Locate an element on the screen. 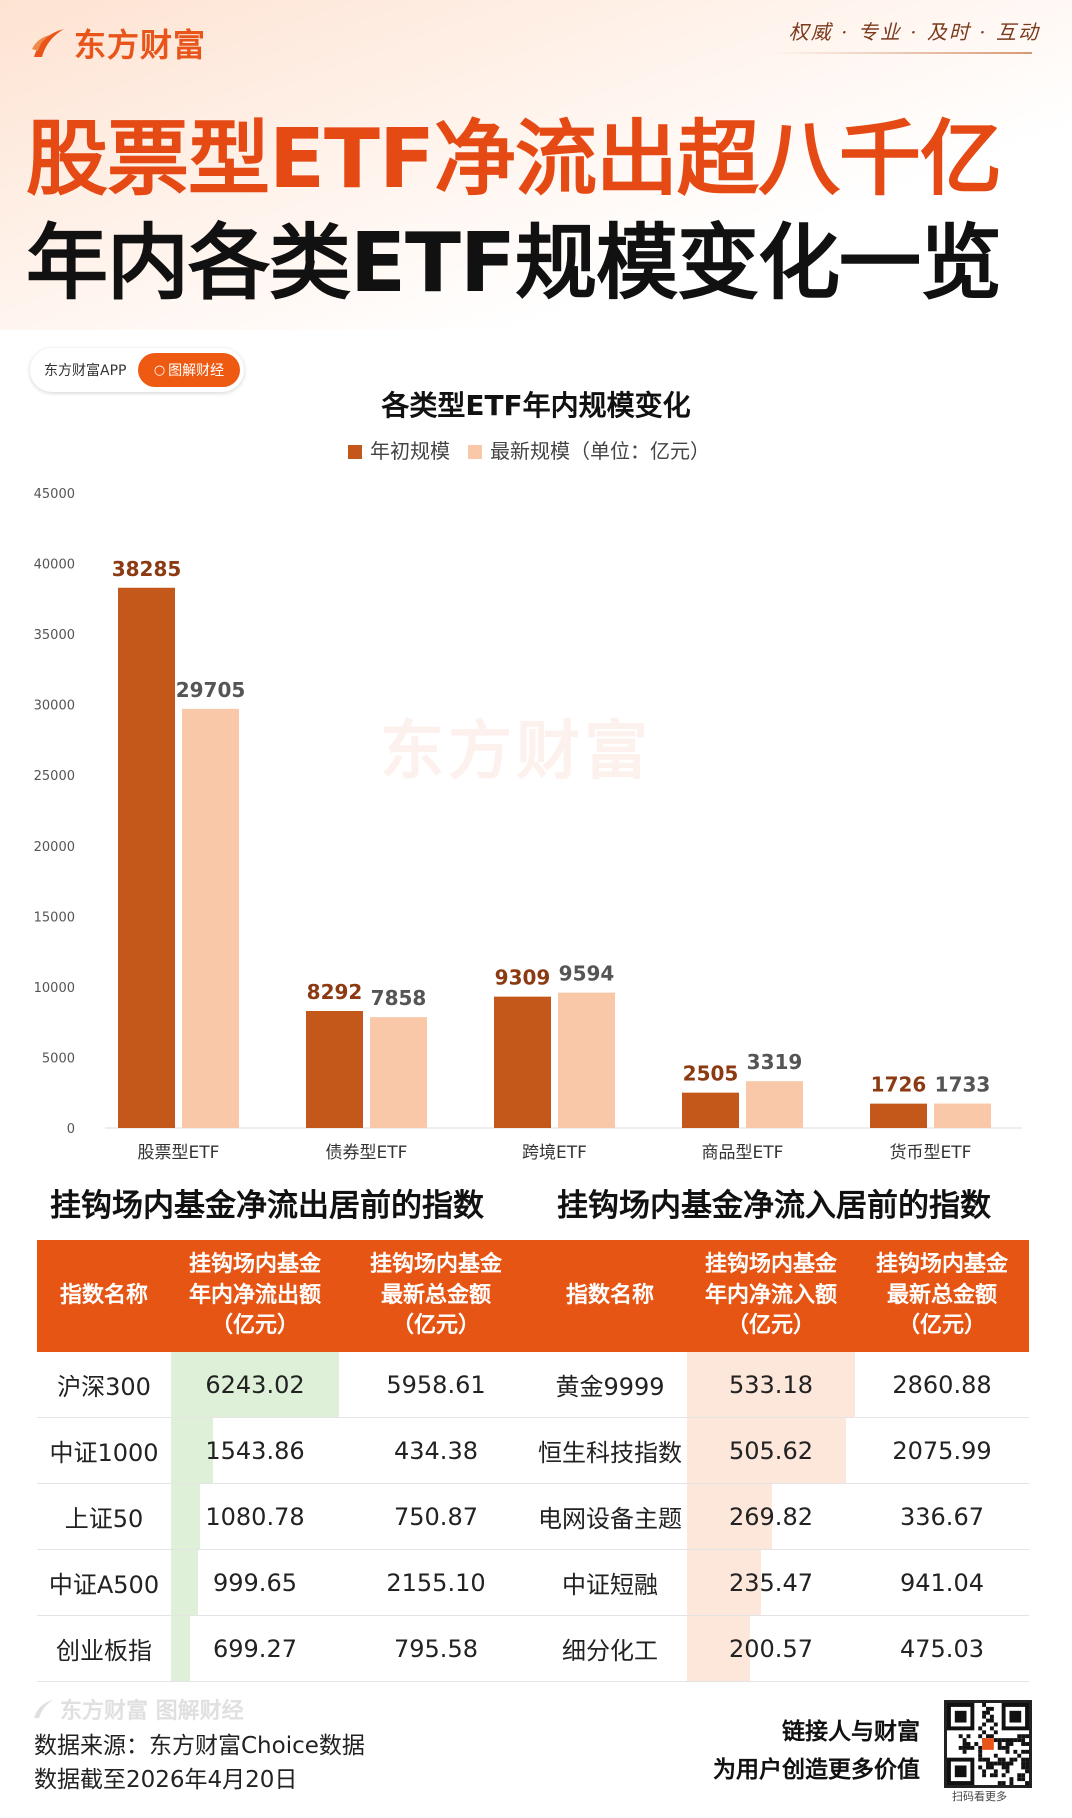 This screenshot has width=1072, height=1818. flow-value: 533.18 is located at coordinates (771, 1384).